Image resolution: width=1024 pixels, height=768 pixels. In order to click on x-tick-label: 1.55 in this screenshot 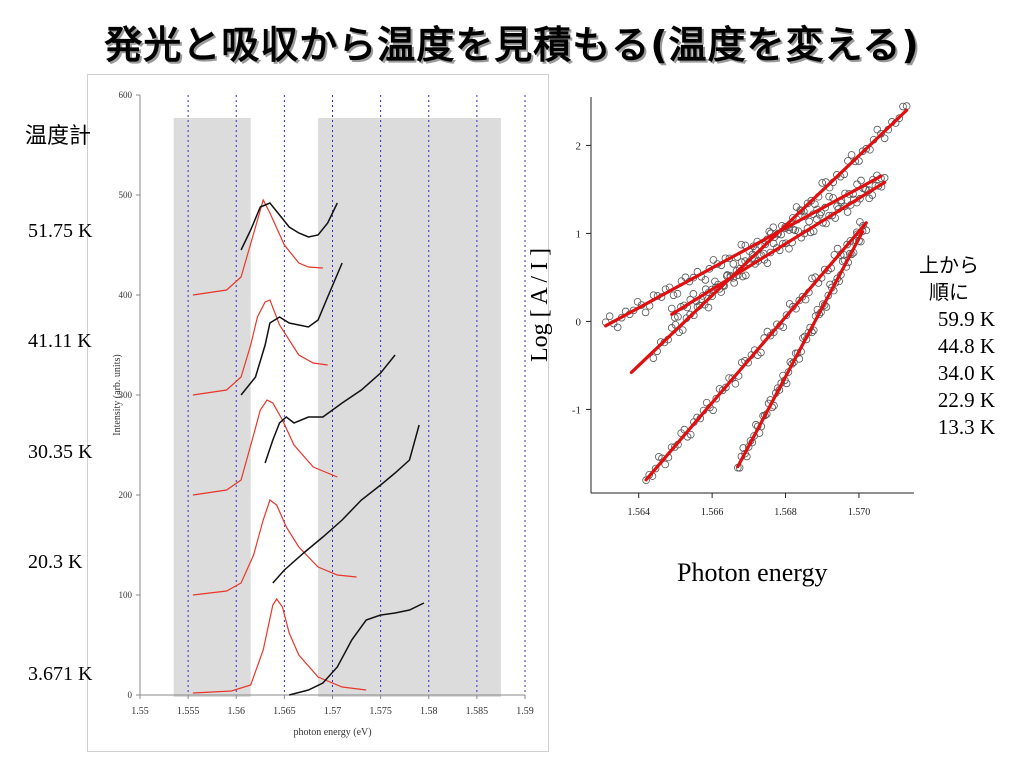, I will do `click(140, 711)`.